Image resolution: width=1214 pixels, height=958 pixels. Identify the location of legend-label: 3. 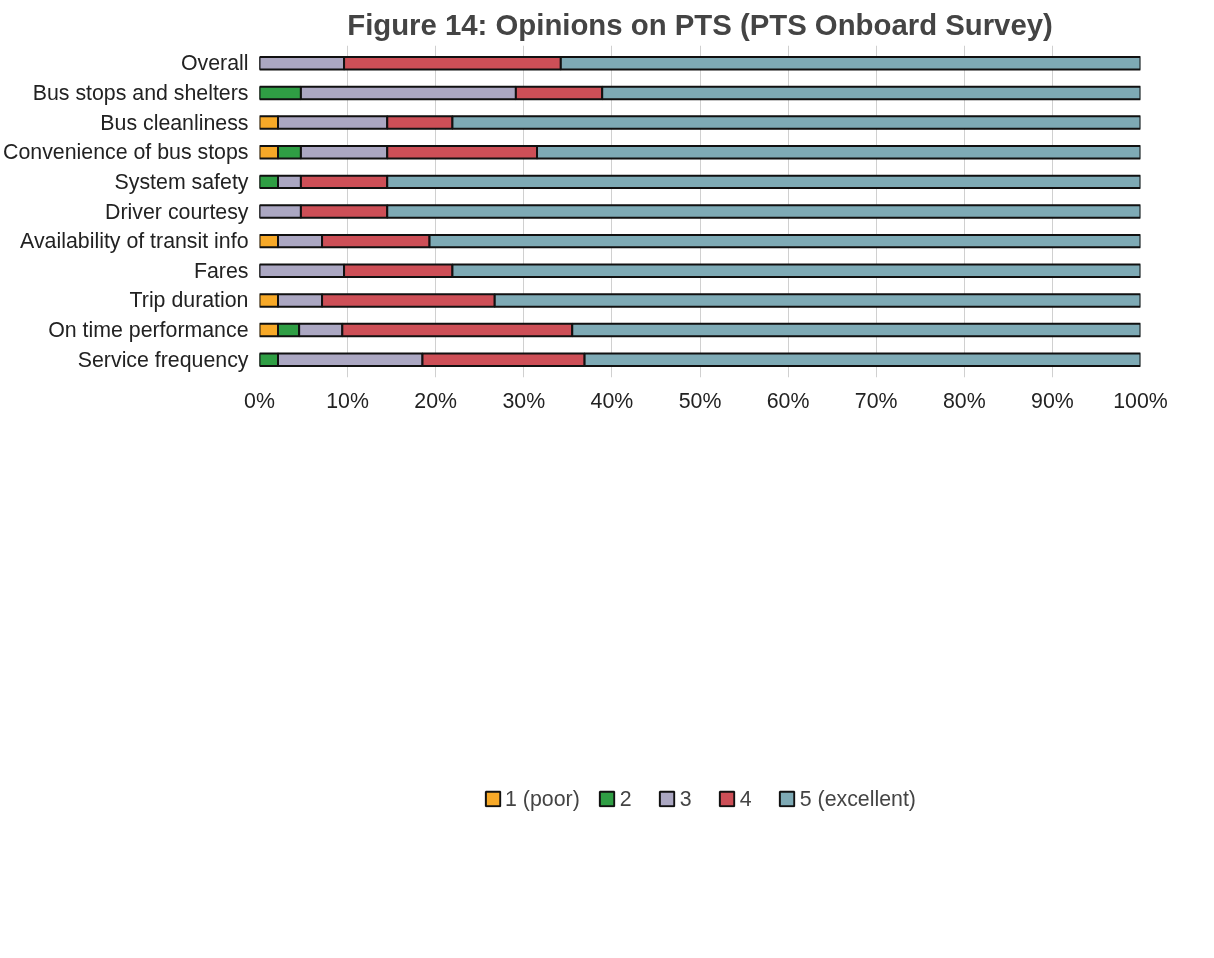
(686, 799).